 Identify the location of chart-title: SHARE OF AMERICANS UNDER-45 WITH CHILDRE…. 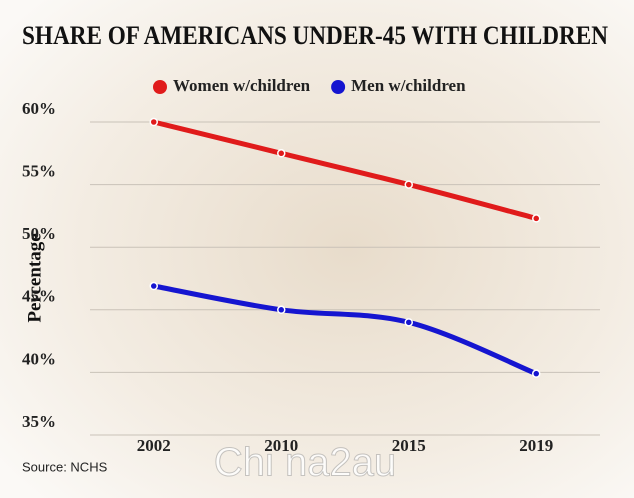
(315, 35).